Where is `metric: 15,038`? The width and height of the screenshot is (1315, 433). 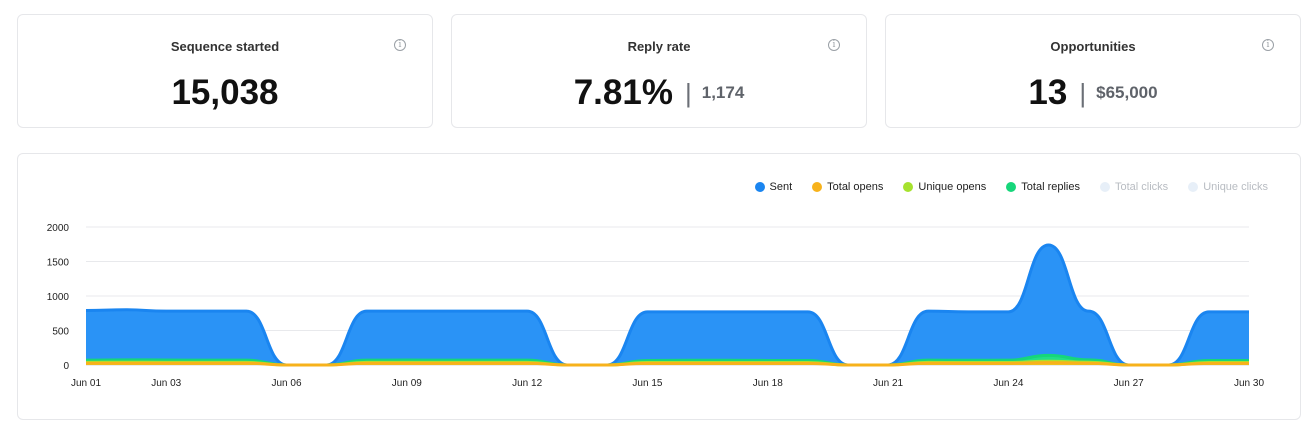 metric: 15,038 is located at coordinates (225, 93).